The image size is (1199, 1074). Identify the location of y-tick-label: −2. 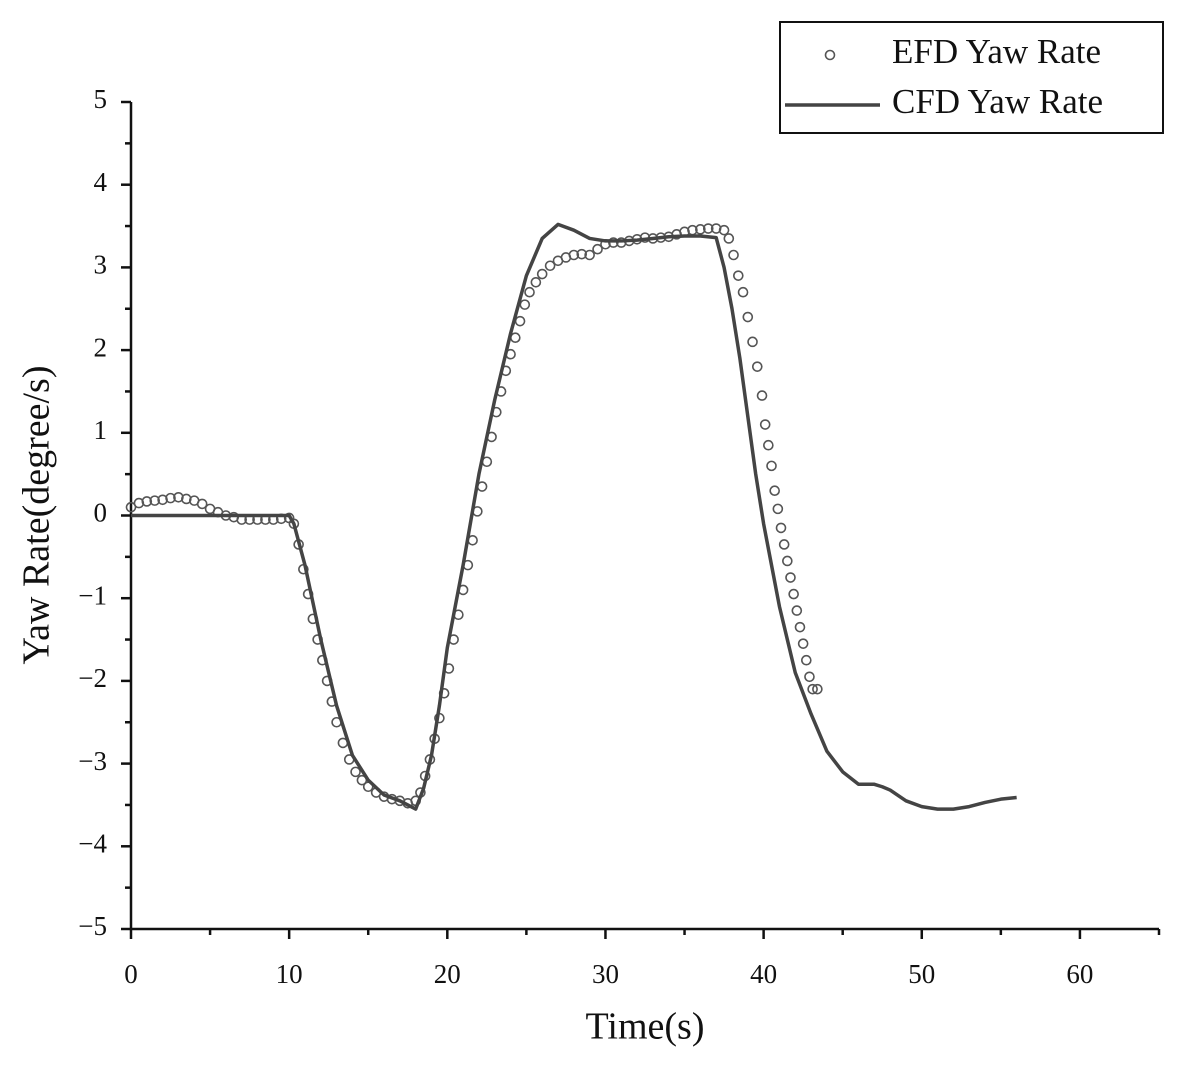
(92, 678).